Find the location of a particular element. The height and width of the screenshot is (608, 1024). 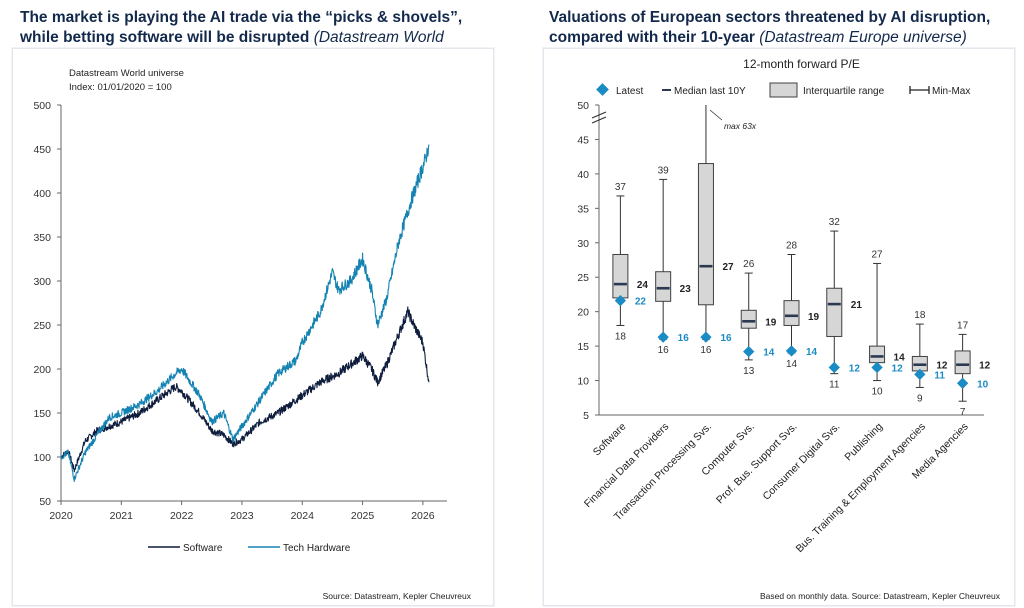

y-tick-label: 10 is located at coordinates (583, 382).